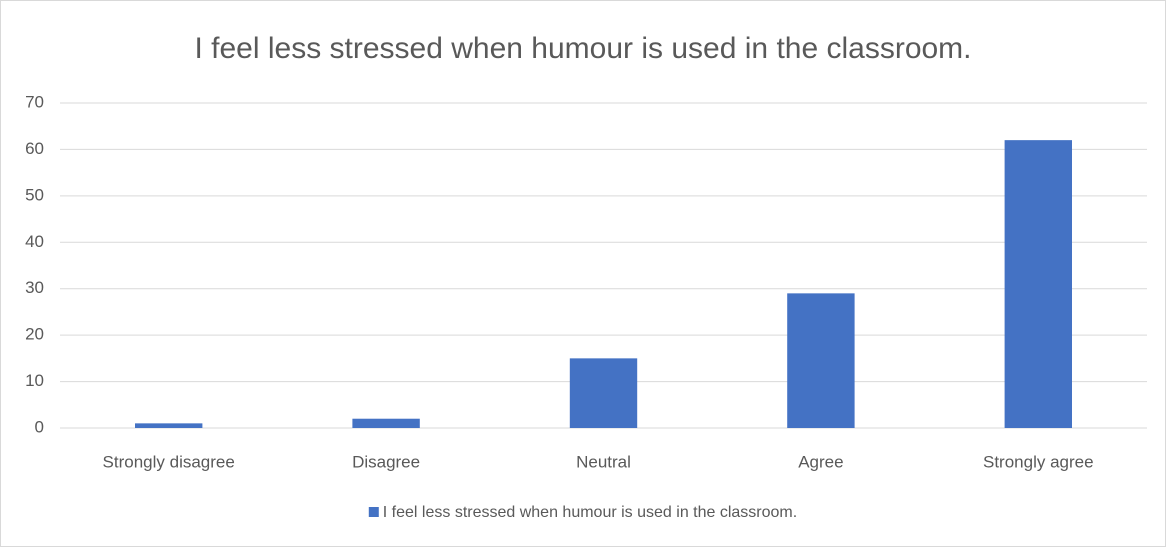 The image size is (1167, 548). Describe the element at coordinates (1038, 461) in the screenshot. I see `x-tick-label: Strongly agree` at that location.